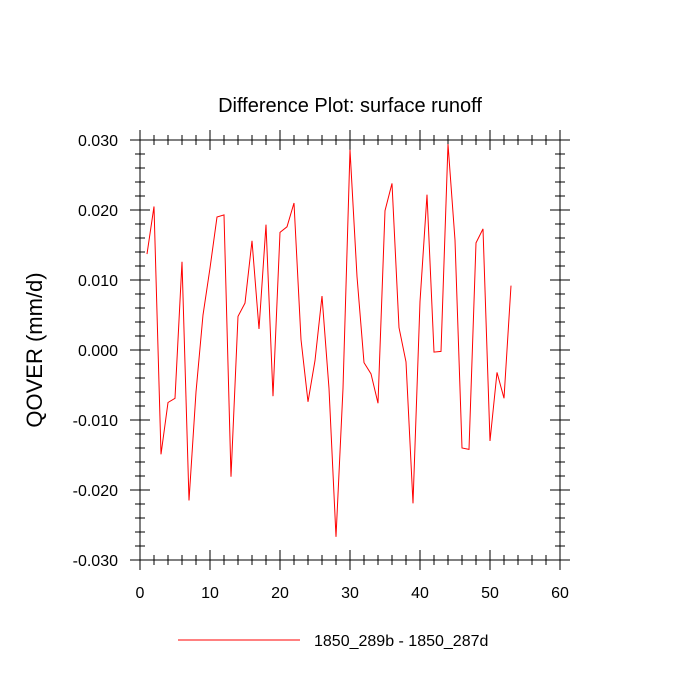  Describe the element at coordinates (98, 281) in the screenshot. I see `y-tick-label: 0.010` at that location.